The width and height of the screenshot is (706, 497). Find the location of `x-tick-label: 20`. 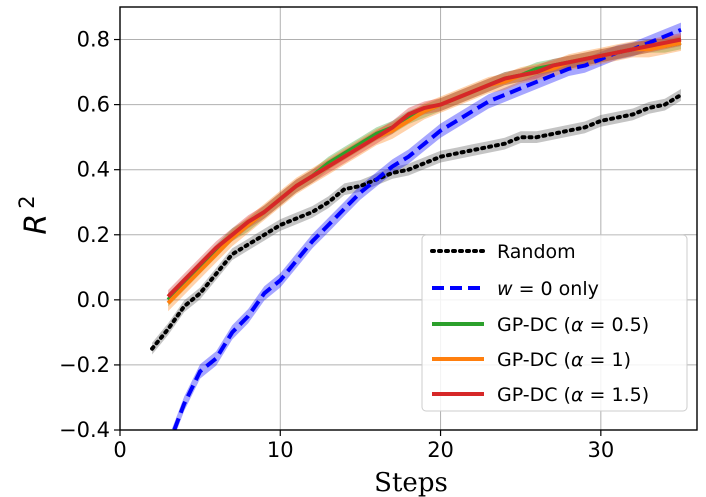

x-tick-label: 20 is located at coordinates (440, 450).